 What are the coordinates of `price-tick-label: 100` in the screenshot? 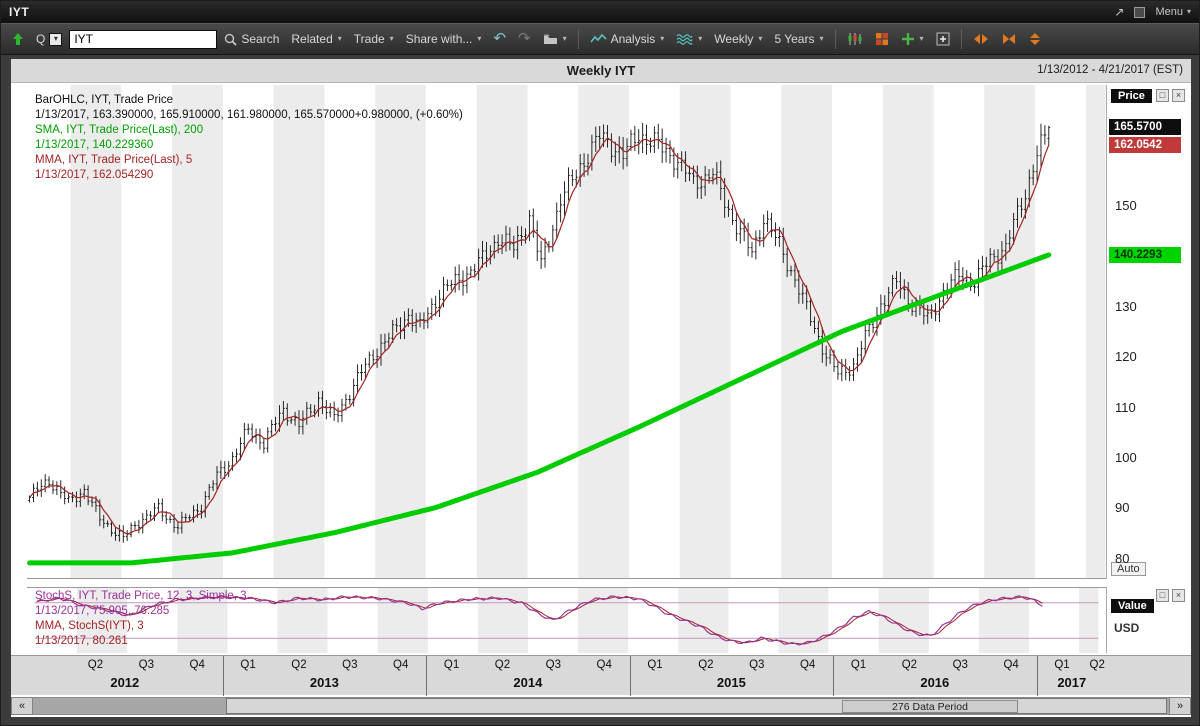 It's located at (1126, 458).